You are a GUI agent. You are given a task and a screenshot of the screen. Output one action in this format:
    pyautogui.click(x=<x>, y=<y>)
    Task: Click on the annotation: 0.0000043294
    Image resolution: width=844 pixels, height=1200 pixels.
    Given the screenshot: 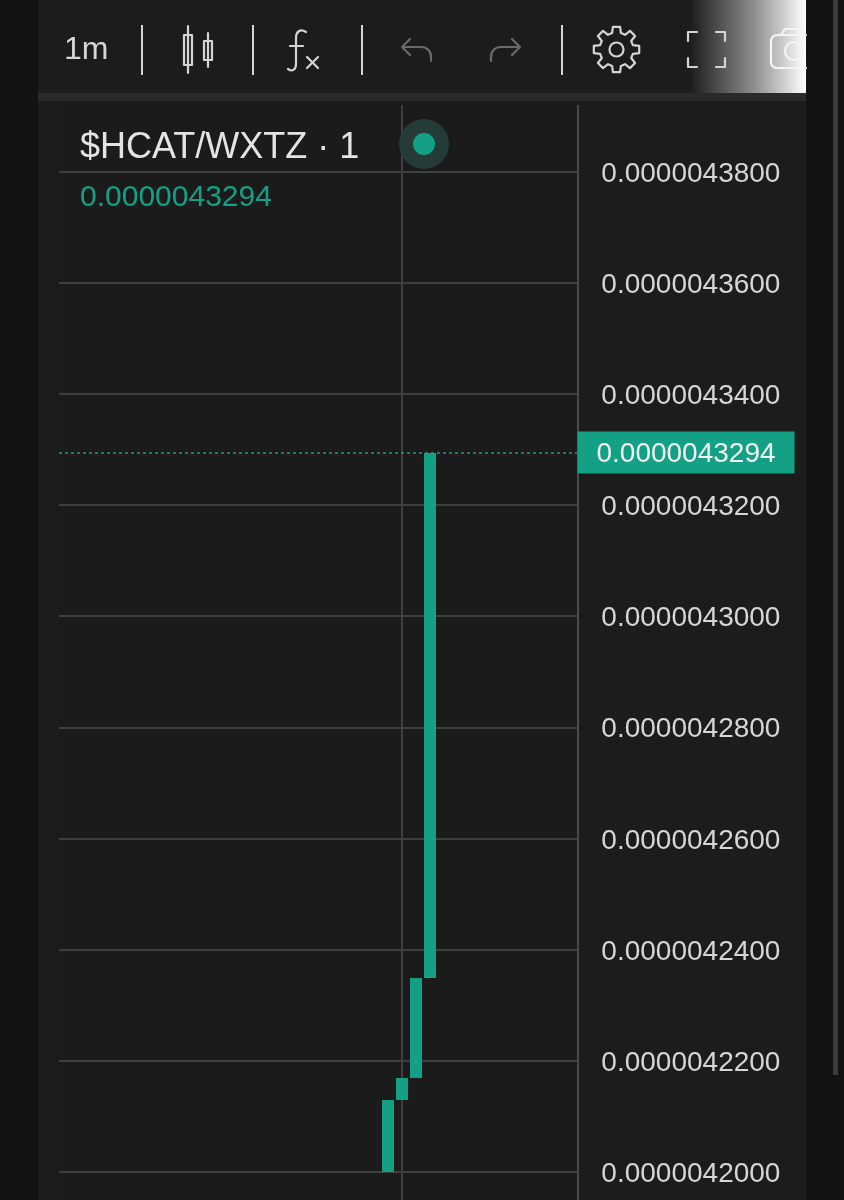 What is the action you would take?
    pyautogui.click(x=176, y=195)
    